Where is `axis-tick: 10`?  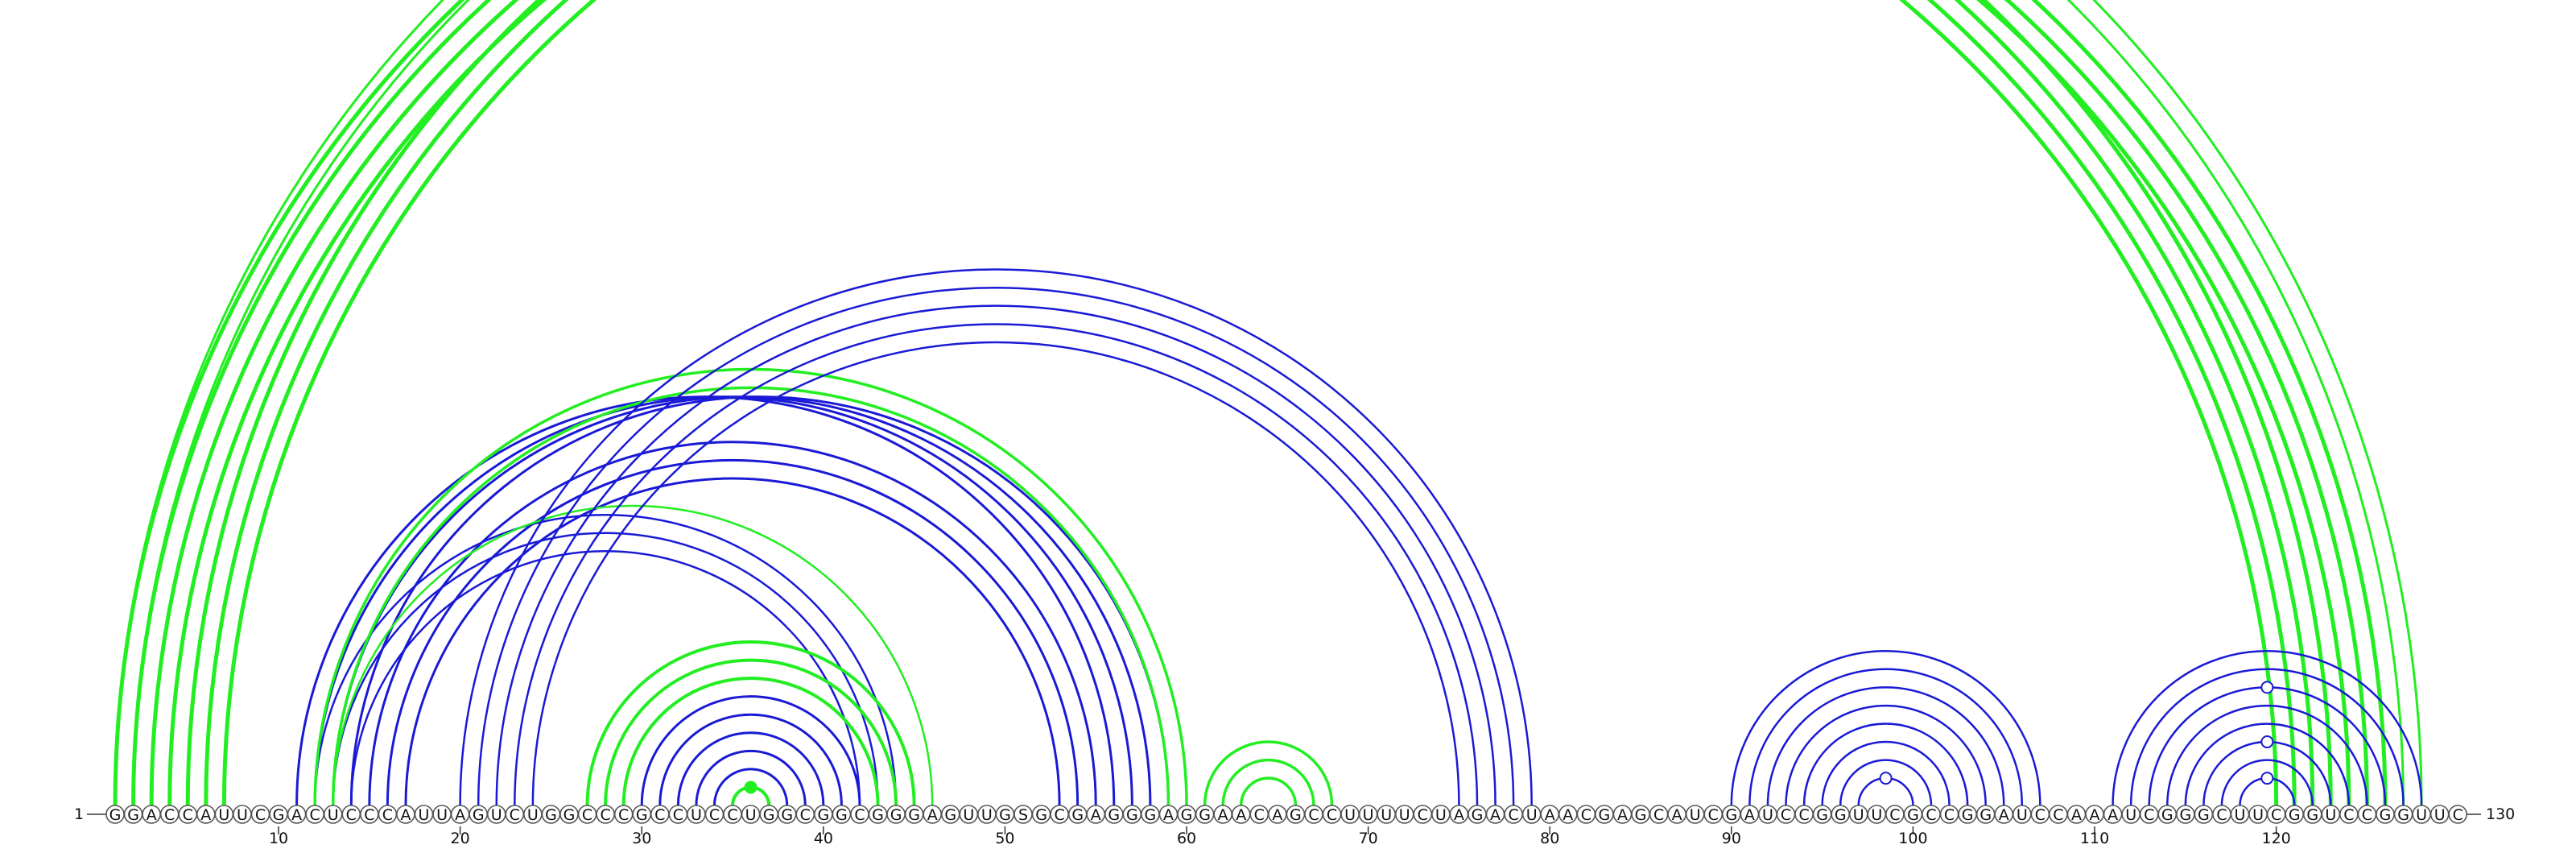
axis-tick: 10 is located at coordinates (278, 837).